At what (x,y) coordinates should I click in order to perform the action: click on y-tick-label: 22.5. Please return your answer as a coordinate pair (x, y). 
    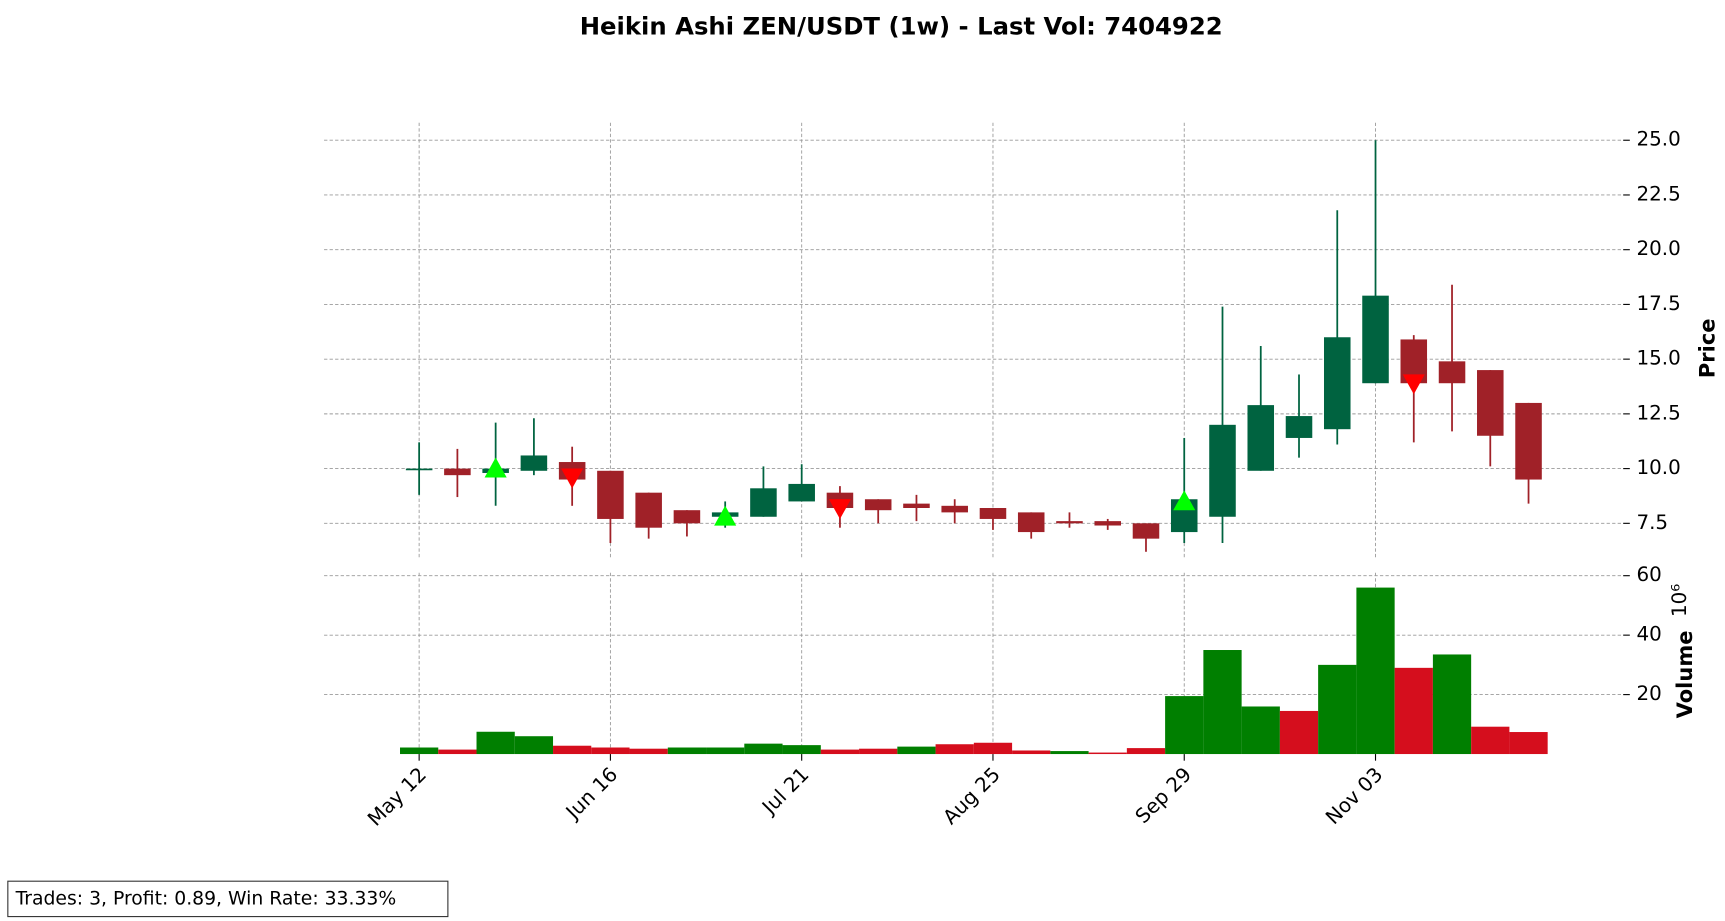
    Looking at the image, I should click on (1658, 193).